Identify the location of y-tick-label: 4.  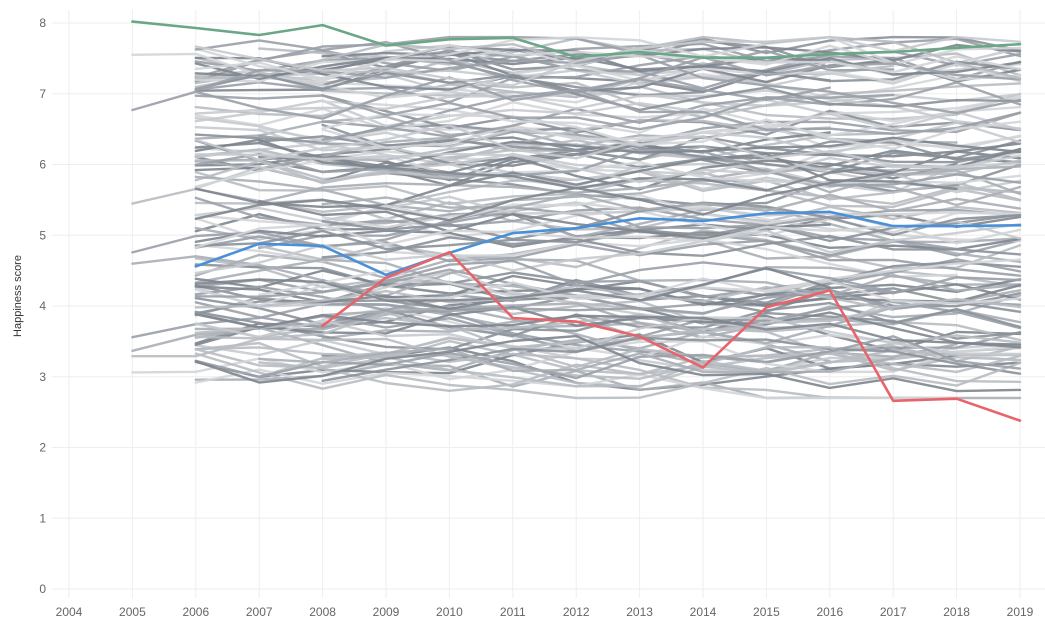
(42, 306).